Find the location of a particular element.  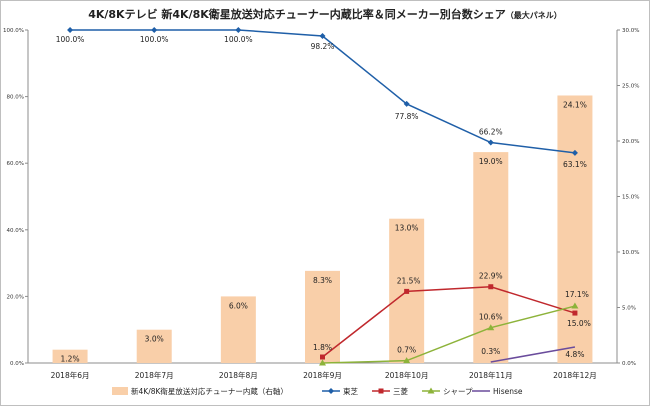

chart-subtitle: （最大パネル） is located at coordinates (533, 15).